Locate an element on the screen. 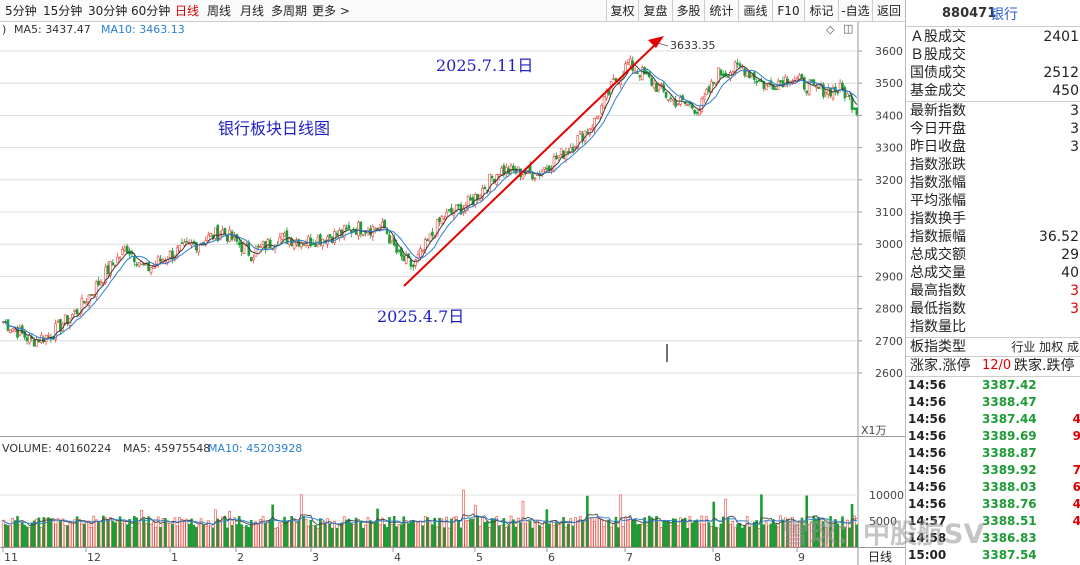 The height and width of the screenshot is (565, 1080). stats-button: 统计 is located at coordinates (721, 11).